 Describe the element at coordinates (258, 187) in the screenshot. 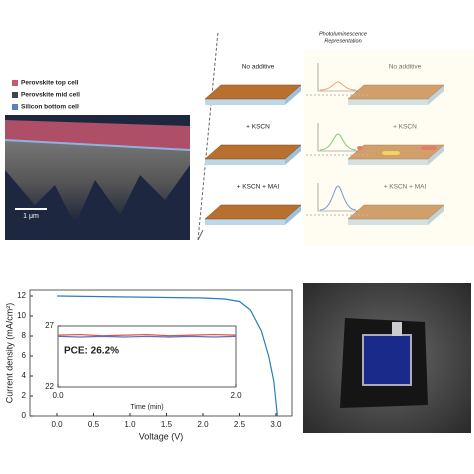

I see `left-label: + KSCN + MAI` at that location.